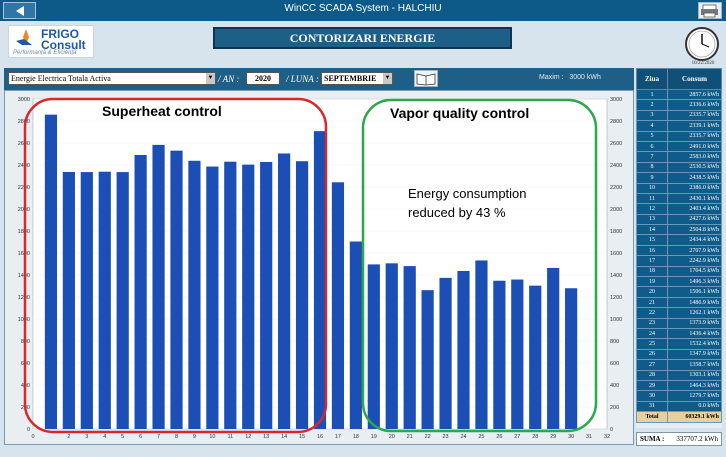  I want to click on print-button, so click(710, 10).